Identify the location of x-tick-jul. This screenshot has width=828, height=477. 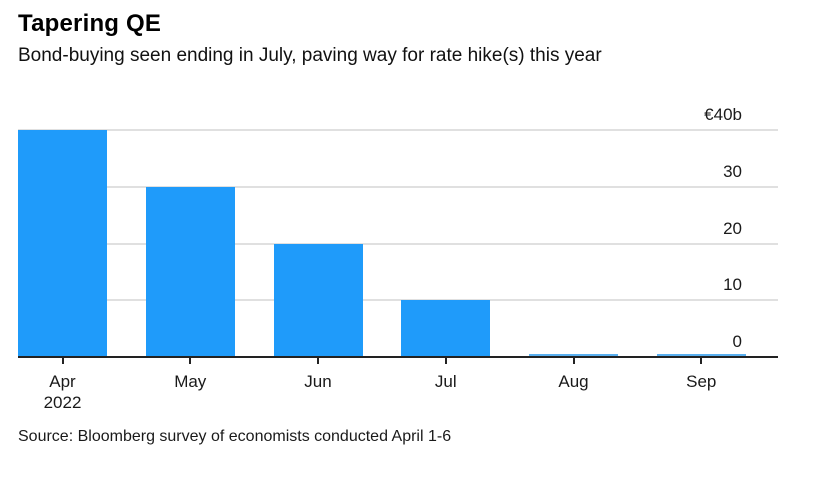
(445, 361).